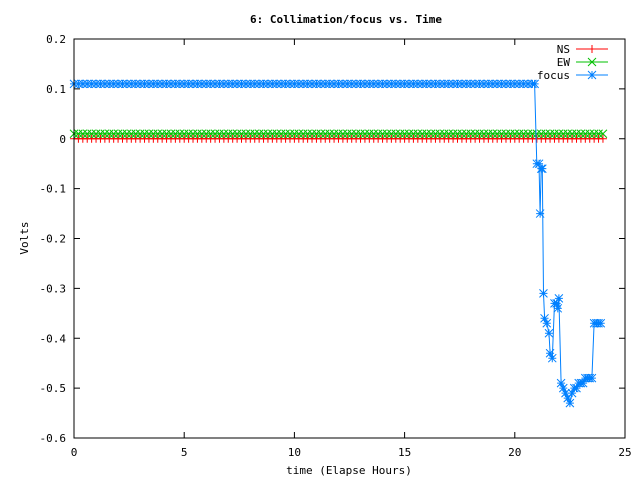  Describe the element at coordinates (294, 452) in the screenshot. I see `x-tick-label: 10` at that location.